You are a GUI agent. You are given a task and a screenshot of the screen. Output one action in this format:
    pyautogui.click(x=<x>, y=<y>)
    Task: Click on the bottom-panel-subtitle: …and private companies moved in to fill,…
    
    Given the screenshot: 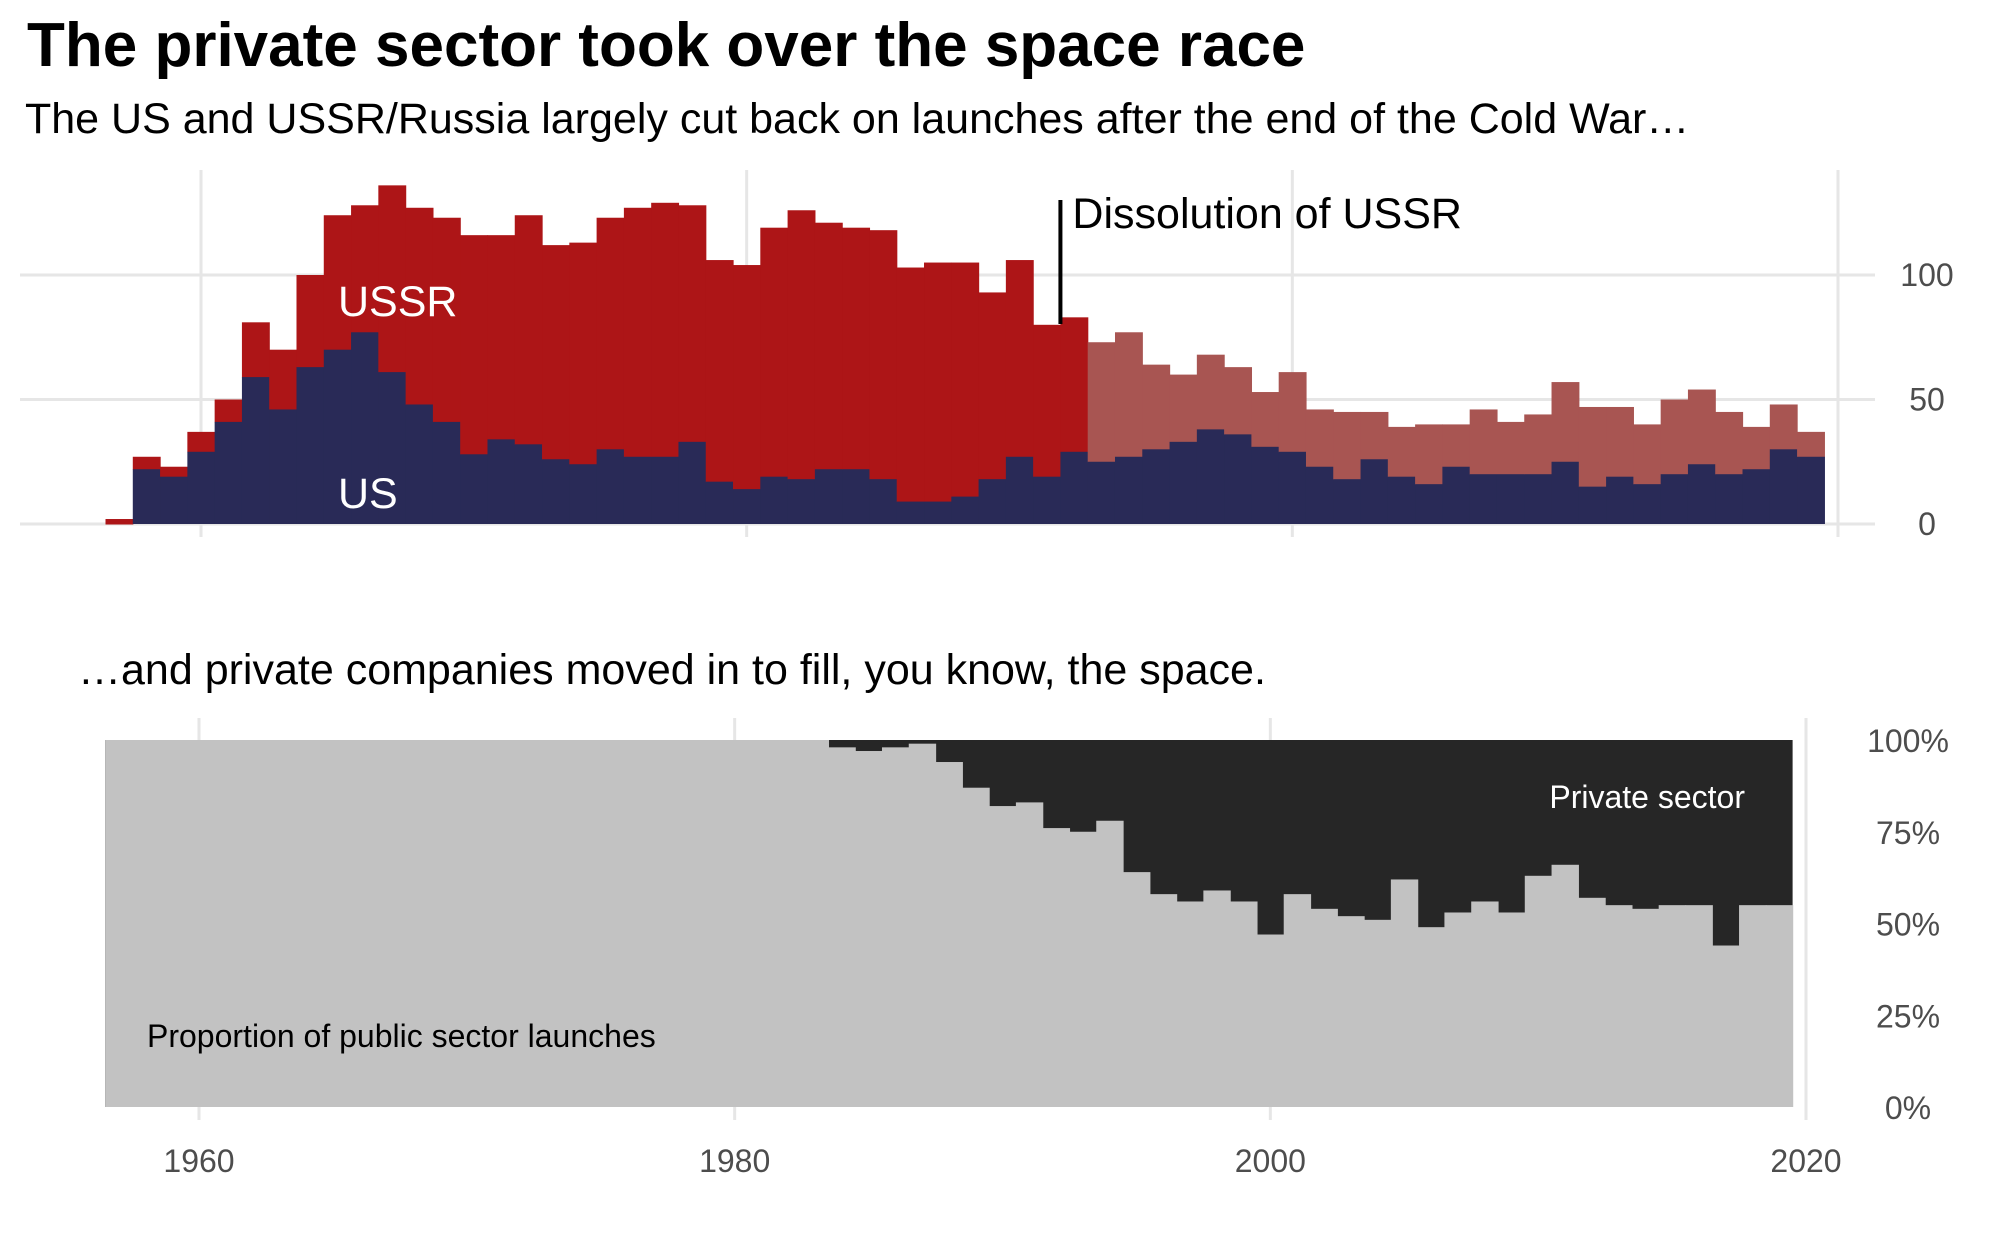 What is the action you would take?
    pyautogui.click(x=672, y=670)
    